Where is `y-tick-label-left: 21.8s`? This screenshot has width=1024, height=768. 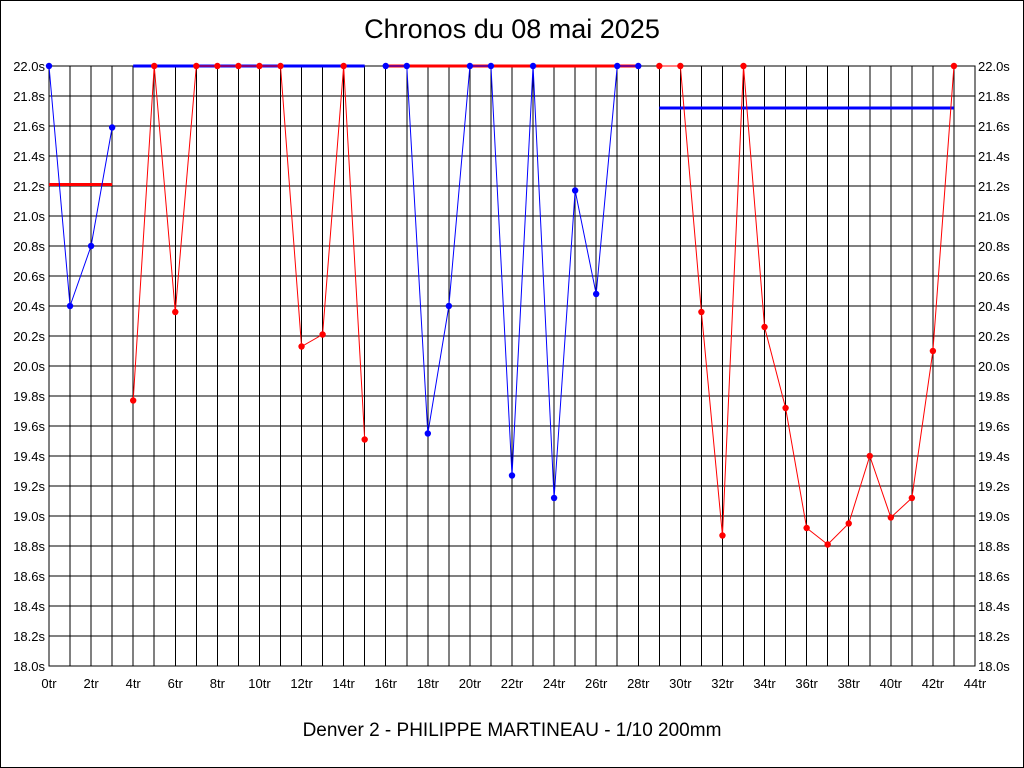
y-tick-label-left: 21.8s is located at coordinates (29, 96).